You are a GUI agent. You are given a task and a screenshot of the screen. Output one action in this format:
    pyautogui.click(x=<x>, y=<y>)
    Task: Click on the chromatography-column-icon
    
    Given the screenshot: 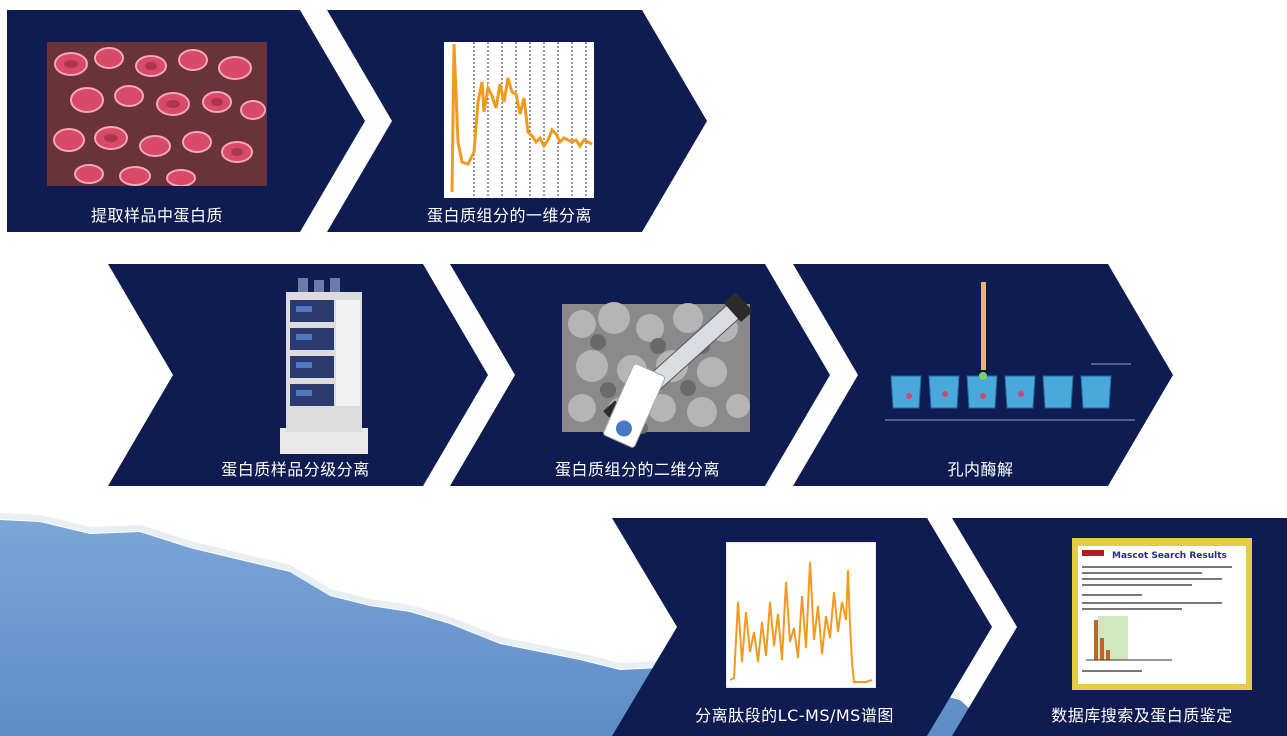 What is the action you would take?
    pyautogui.click(x=657, y=370)
    